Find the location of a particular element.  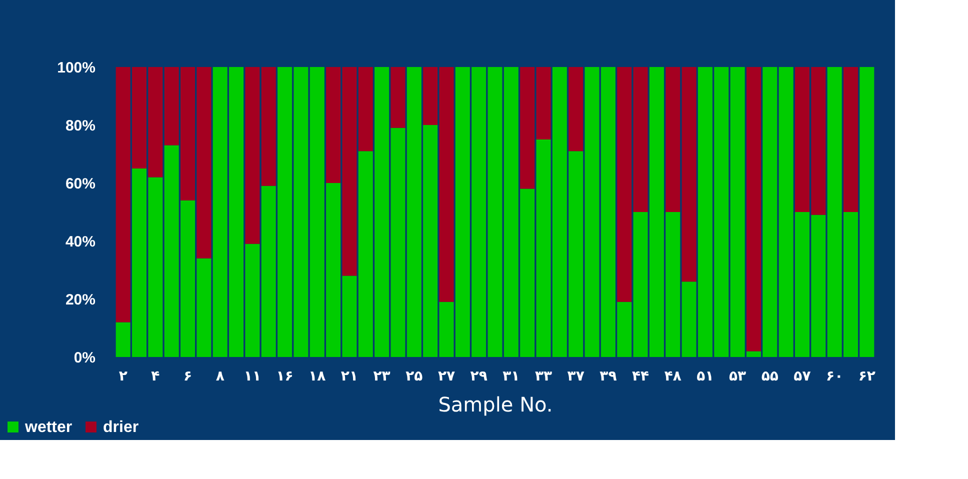

x-tick-label: ۲۹ is located at coordinates (479, 376).